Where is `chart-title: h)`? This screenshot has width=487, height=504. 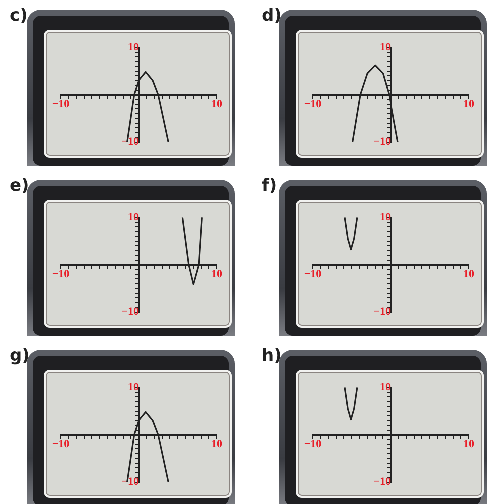
chart-title: h) is located at coordinates (272, 356).